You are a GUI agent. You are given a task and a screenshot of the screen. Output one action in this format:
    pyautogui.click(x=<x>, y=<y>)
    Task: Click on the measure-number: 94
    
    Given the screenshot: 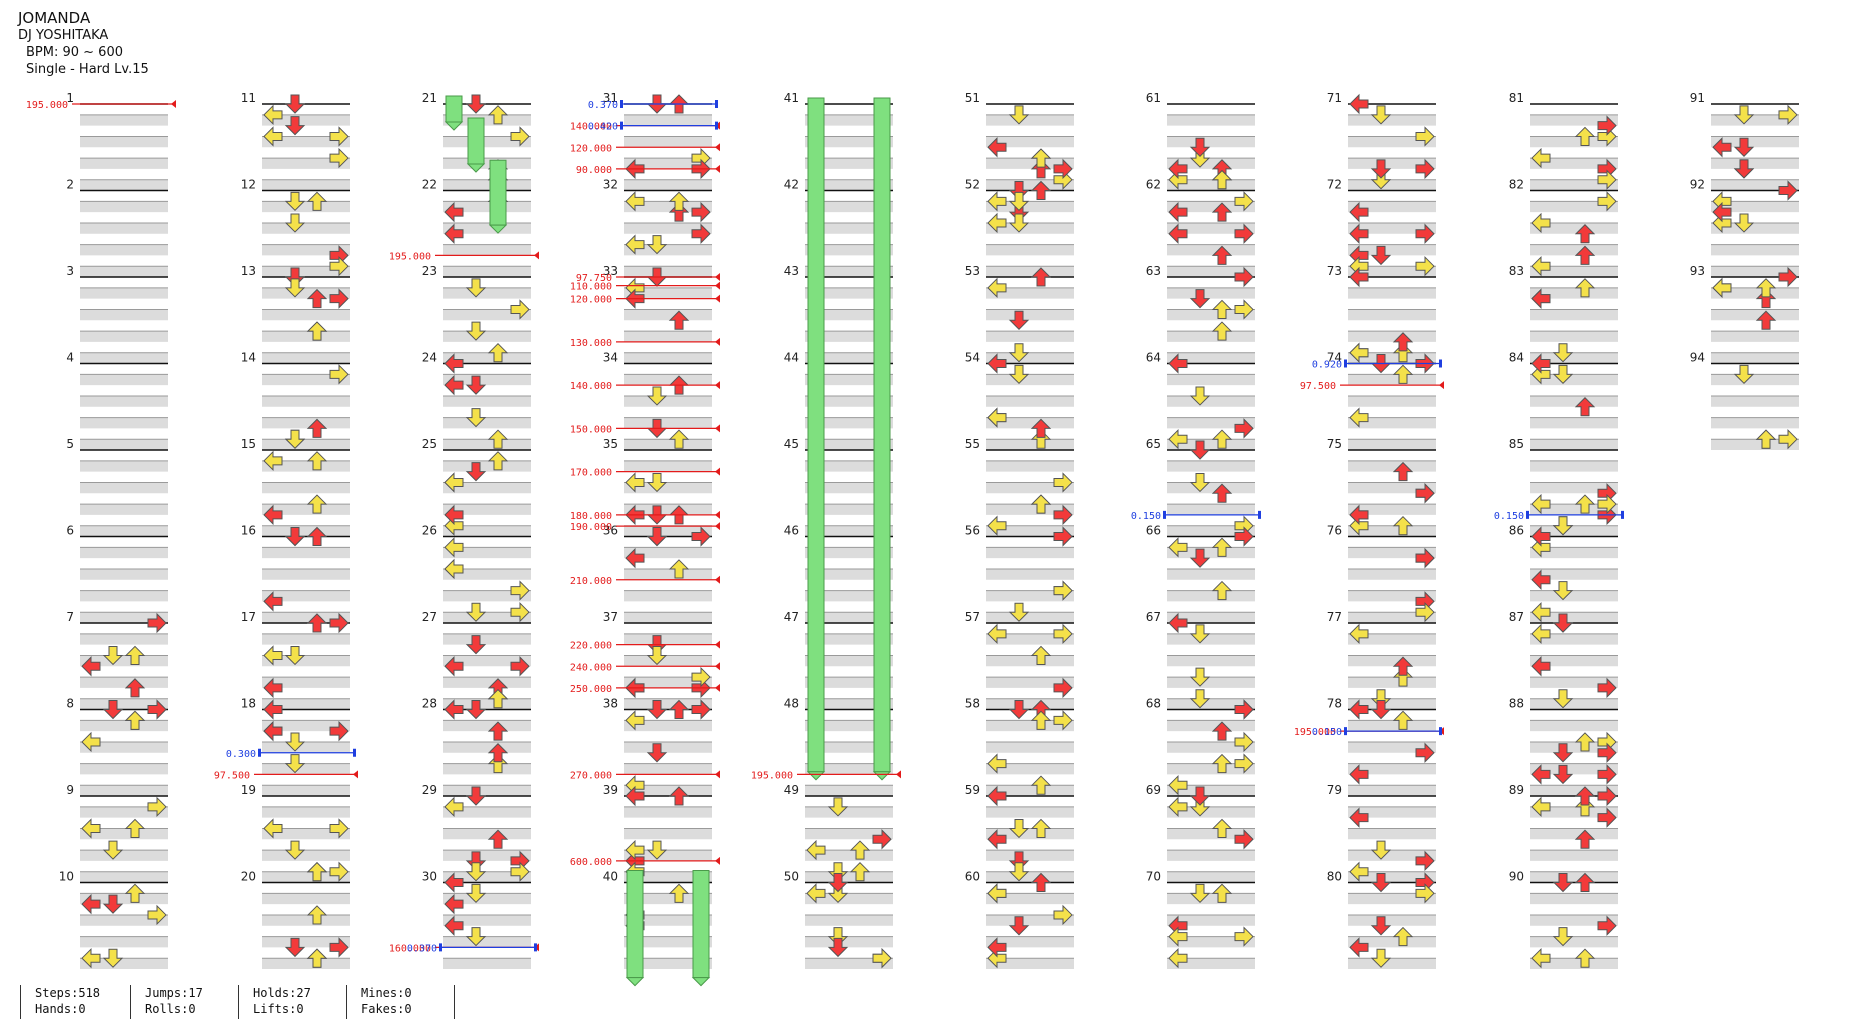 What is the action you would take?
    pyautogui.click(x=1697, y=358)
    